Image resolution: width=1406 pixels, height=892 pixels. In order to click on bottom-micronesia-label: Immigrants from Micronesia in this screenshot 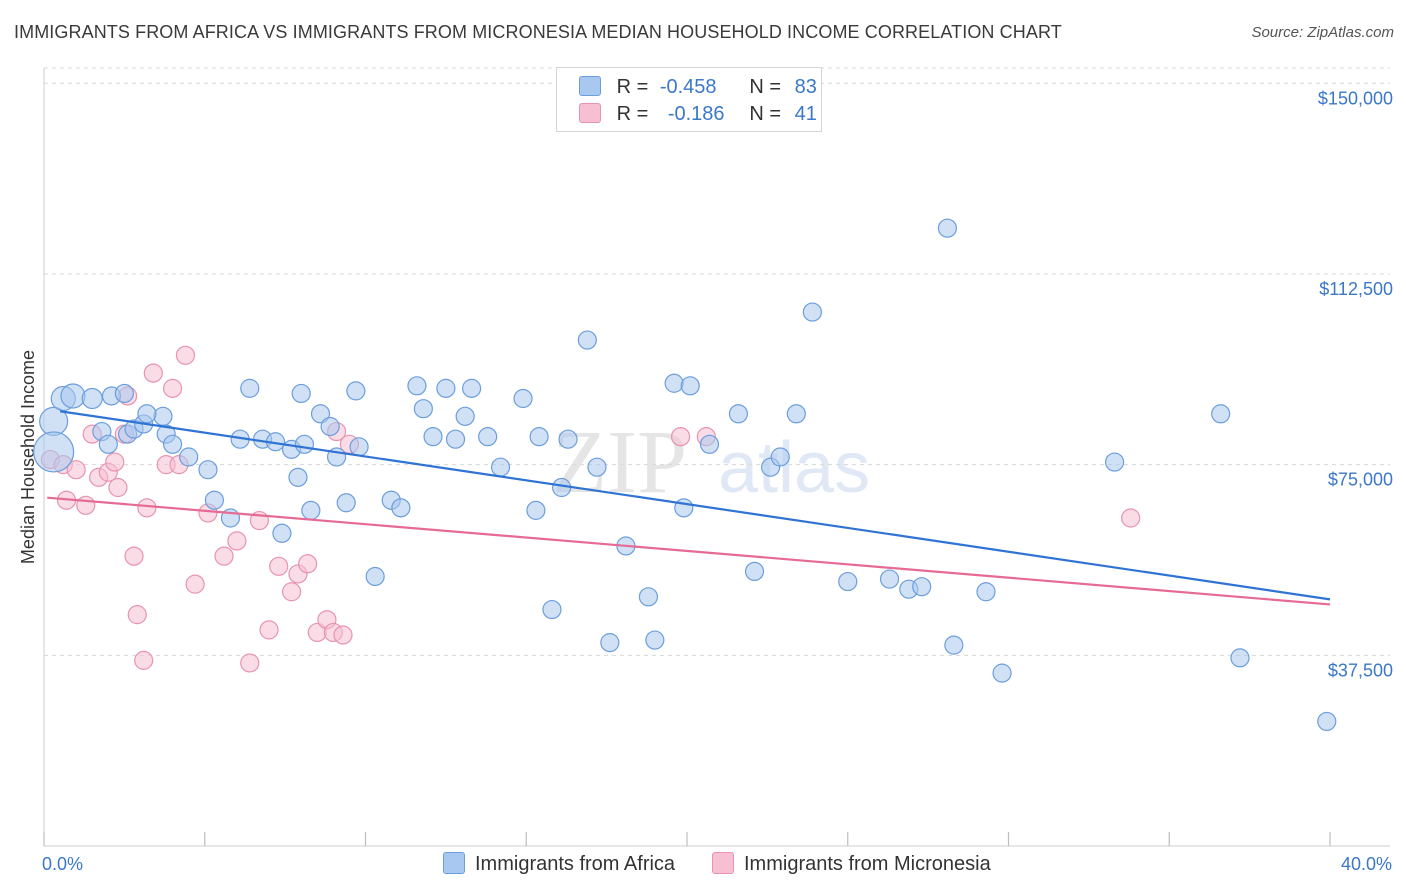, I will do `click(867, 864)`.